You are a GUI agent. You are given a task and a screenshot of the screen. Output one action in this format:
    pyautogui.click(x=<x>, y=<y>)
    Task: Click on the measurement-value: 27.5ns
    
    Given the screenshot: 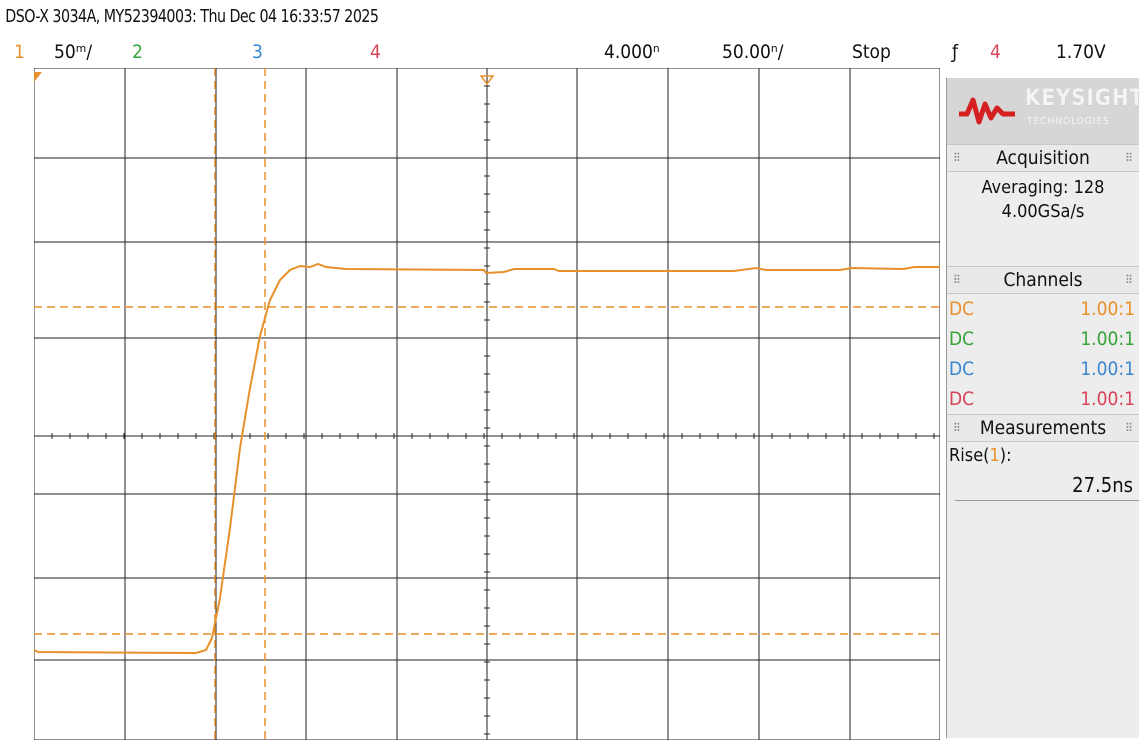 What is the action you would take?
    pyautogui.click(x=1047, y=485)
    